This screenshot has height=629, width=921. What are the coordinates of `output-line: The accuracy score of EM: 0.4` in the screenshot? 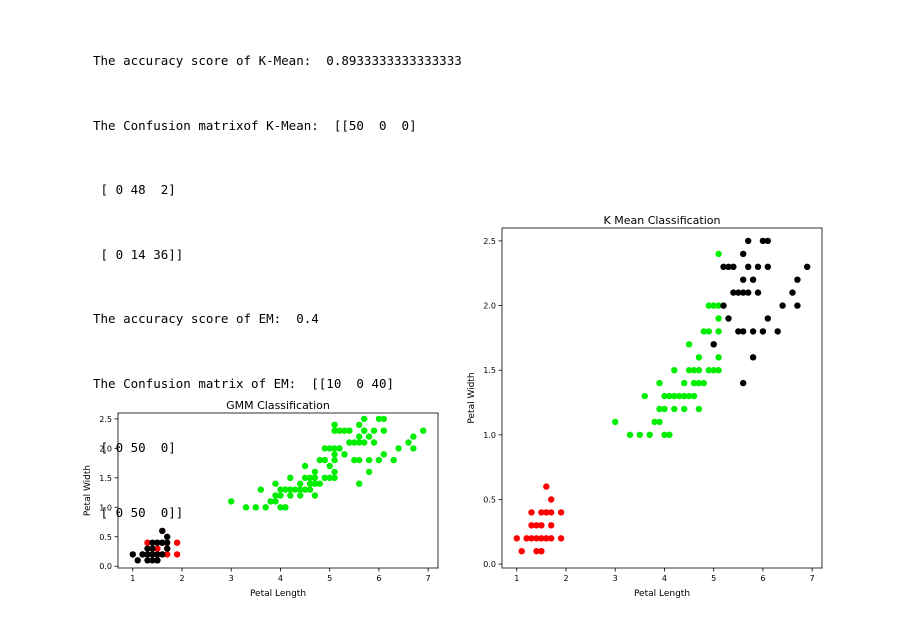 It's located at (206, 318).